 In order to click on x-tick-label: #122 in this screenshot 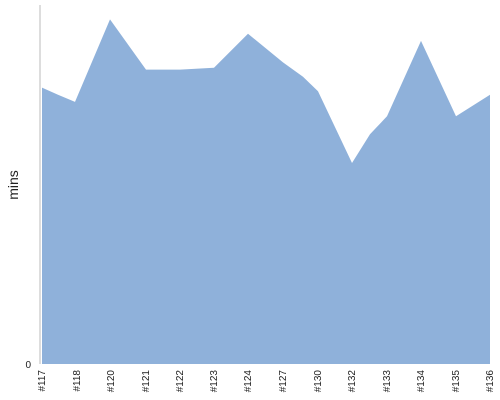, I will do `click(180, 381)`.